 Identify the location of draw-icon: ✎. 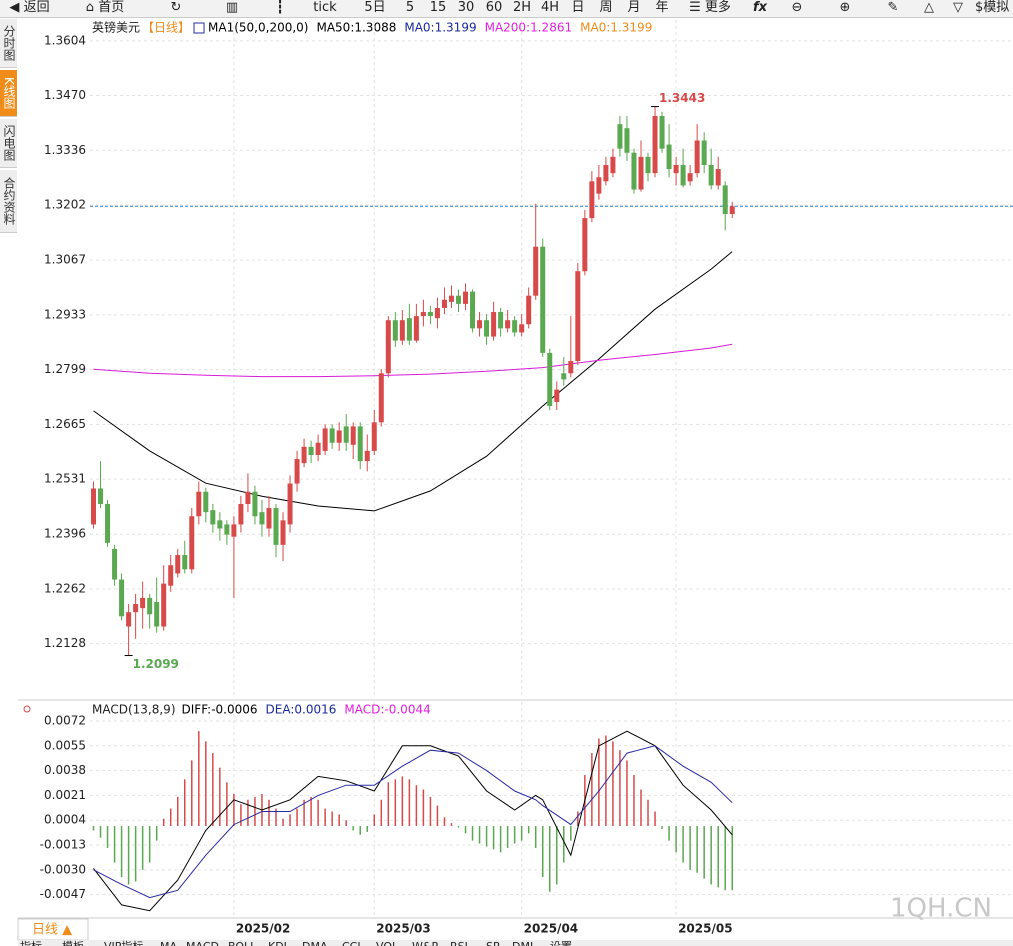
(893, 7).